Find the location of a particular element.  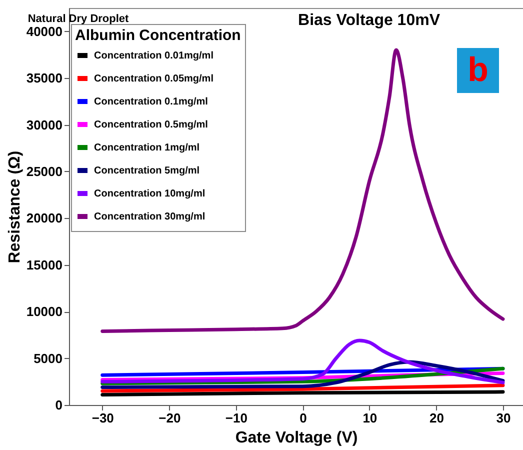

x-tick-label: −10 is located at coordinates (236, 418).